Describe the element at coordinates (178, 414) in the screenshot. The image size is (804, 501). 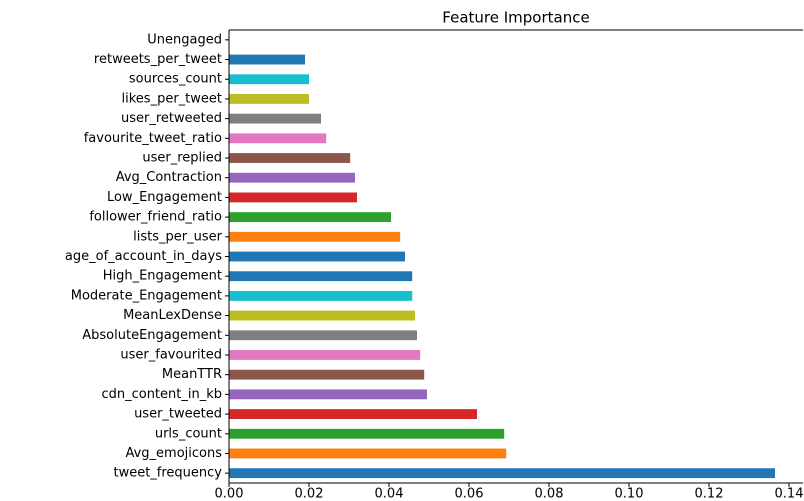
I see `y-tick-label: user_tweeted` at that location.